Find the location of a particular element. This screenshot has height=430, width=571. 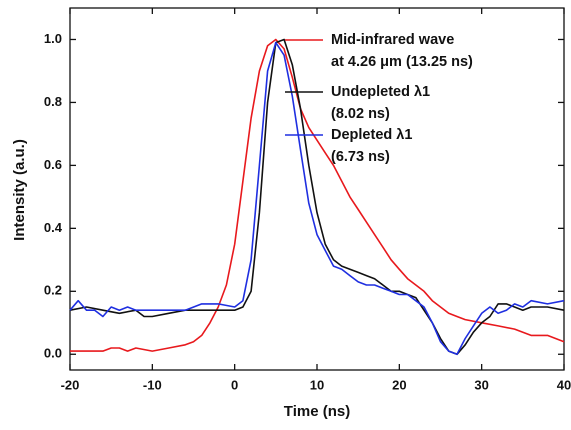

legend-label: at 4.26 μm (13.25 ns) is located at coordinates (402, 62).